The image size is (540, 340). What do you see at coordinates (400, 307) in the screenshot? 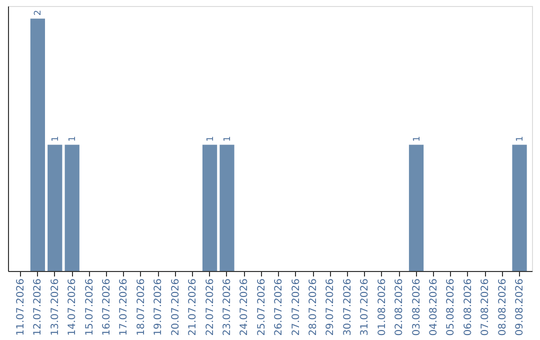
I see `x-tick-label: 02.08.2026` at bounding box center [400, 307].